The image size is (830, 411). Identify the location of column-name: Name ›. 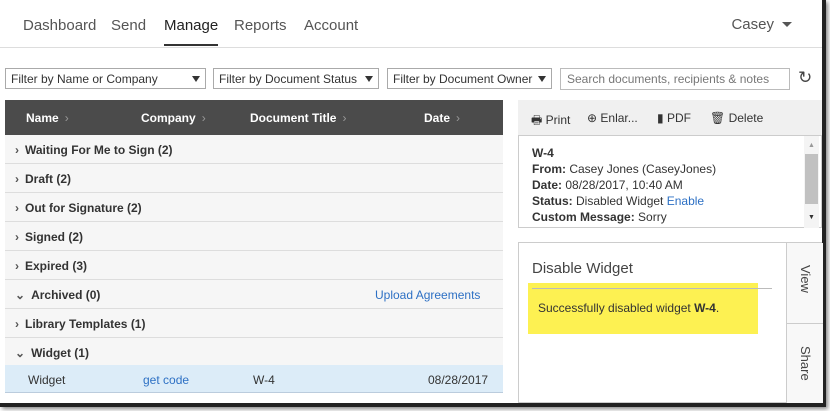
(47, 118).